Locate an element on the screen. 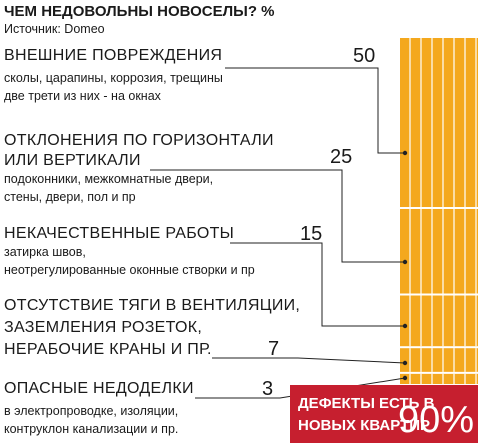  category-note: подоконники, межкомнатные двери, is located at coordinates (108, 179).